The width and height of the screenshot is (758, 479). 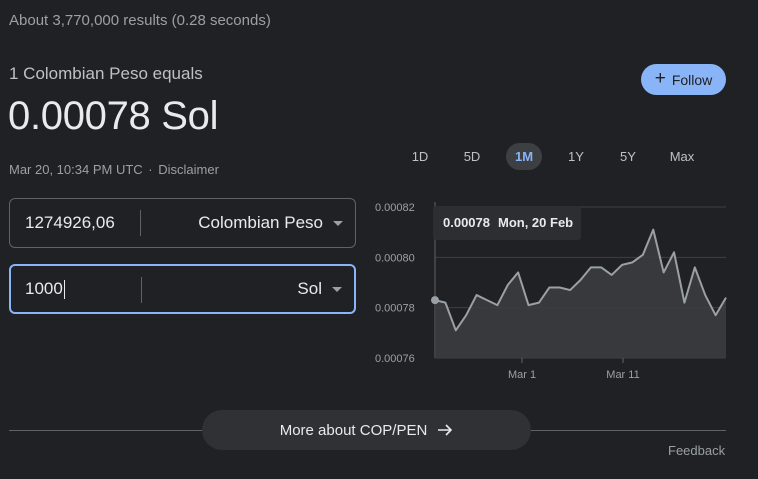 I want to click on conversion-result: 0.00078 Sol, so click(x=113, y=116).